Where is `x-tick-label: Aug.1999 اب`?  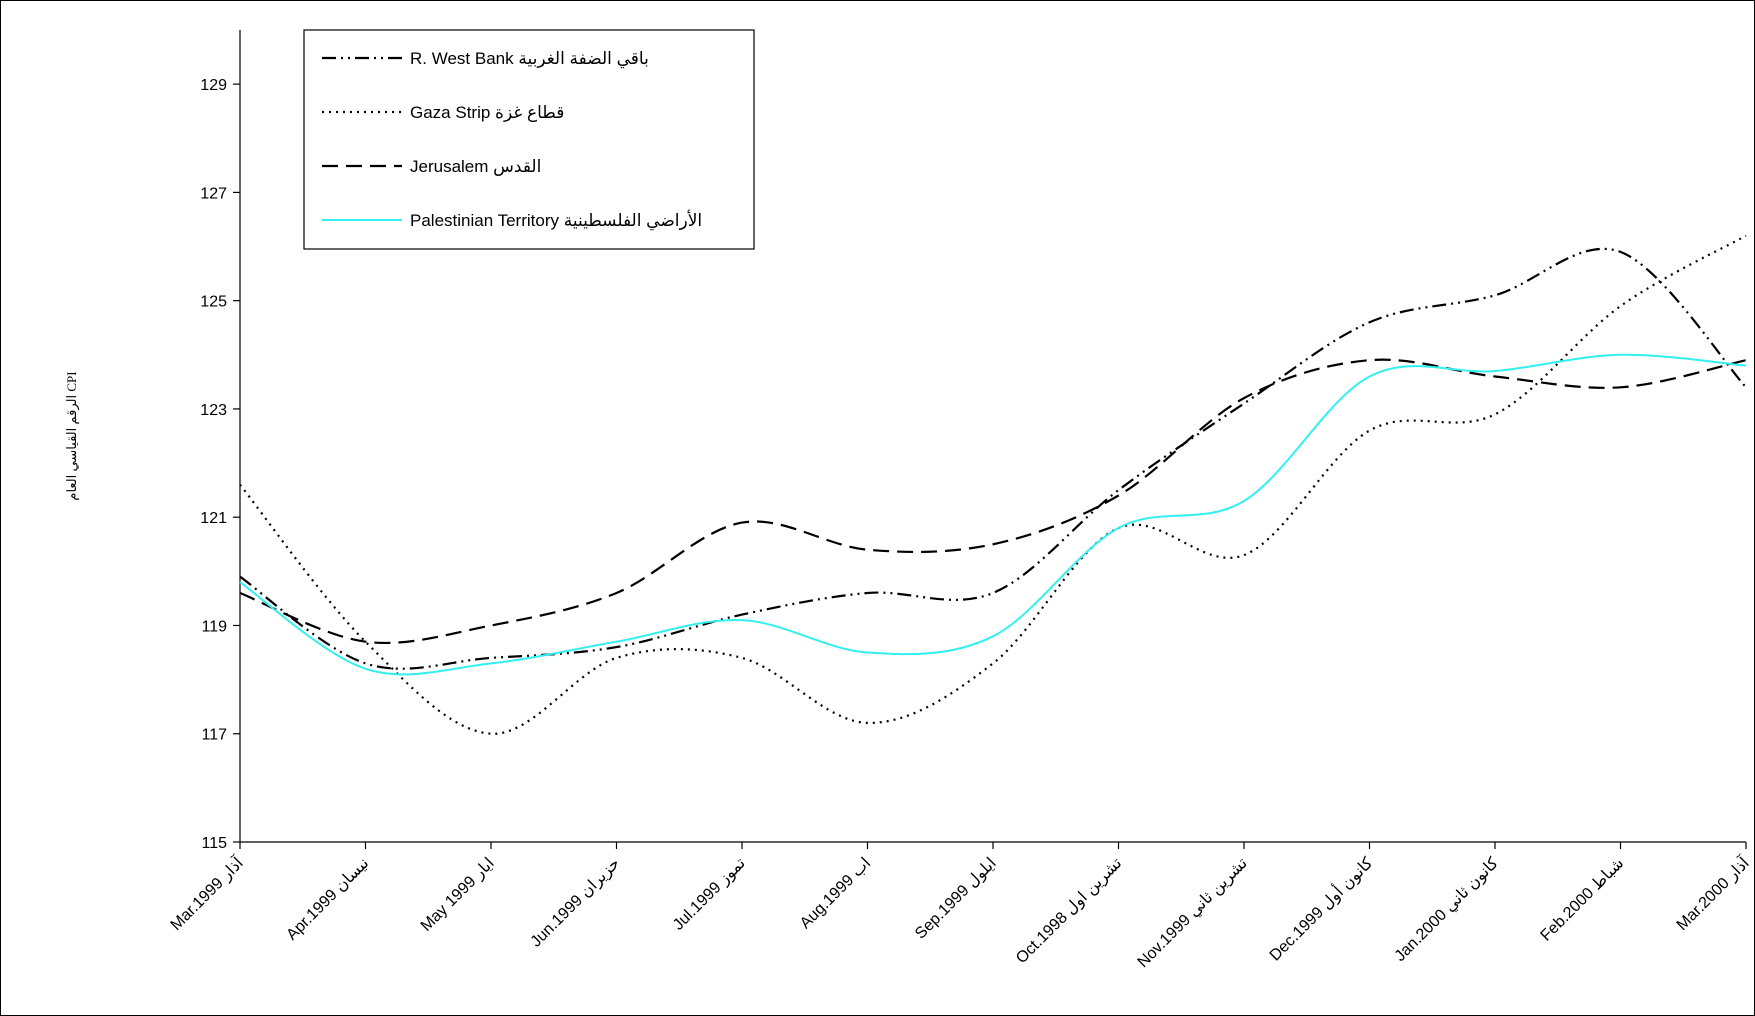 x-tick-label: Aug.1999 اب is located at coordinates (835, 893).